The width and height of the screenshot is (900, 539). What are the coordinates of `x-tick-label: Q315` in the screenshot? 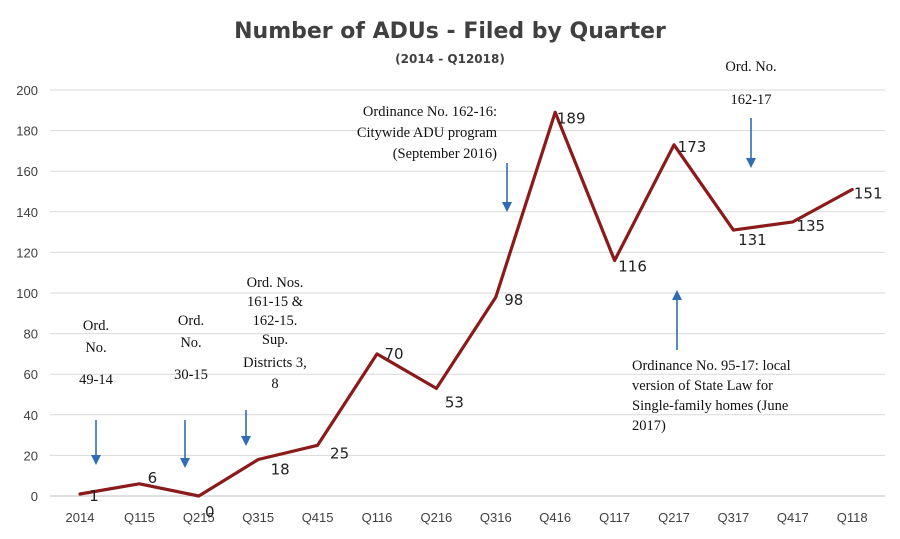 It's located at (258, 517).